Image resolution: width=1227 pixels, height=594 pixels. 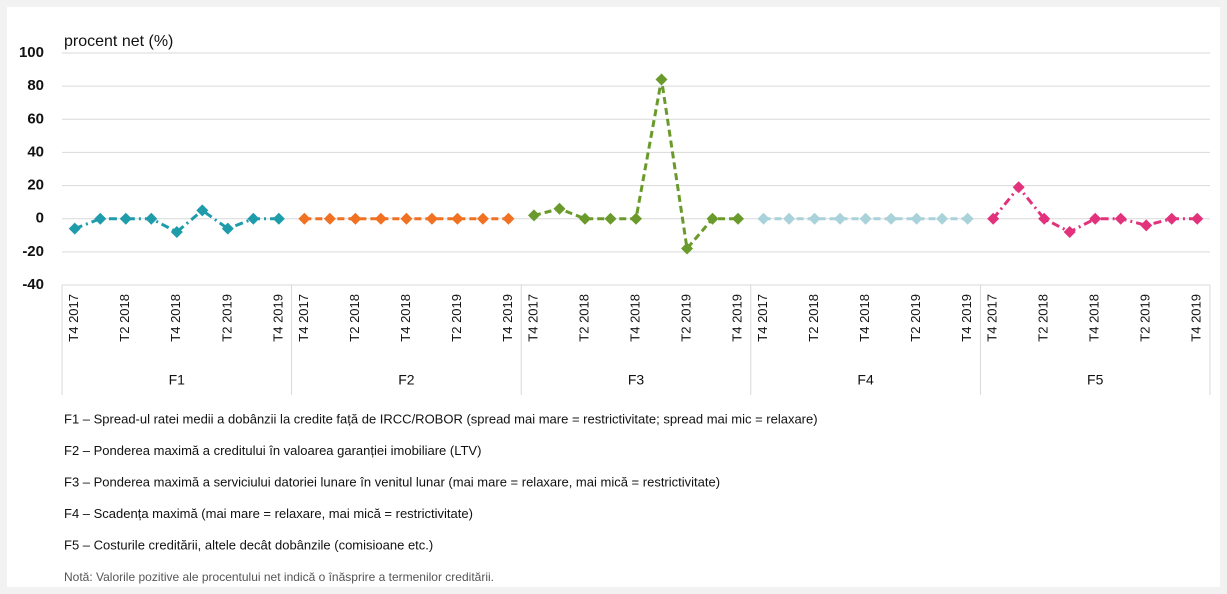 What do you see at coordinates (636, 380) in the screenshot?
I see `group-label: F3` at bounding box center [636, 380].